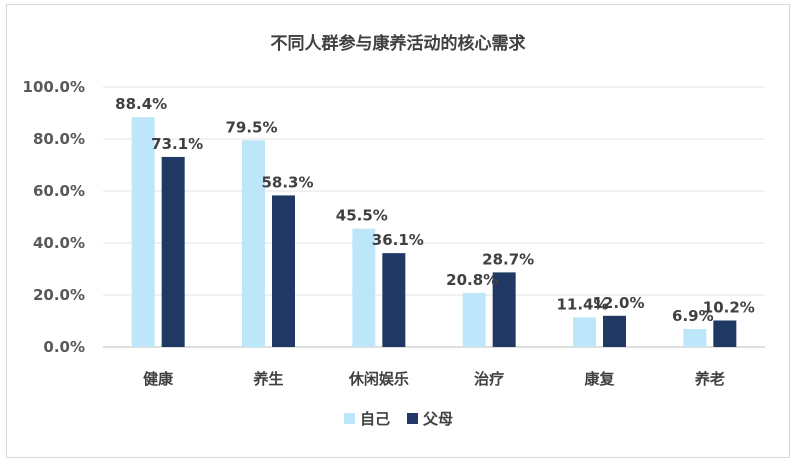 The width and height of the screenshot is (797, 465). What do you see at coordinates (267, 379) in the screenshot?
I see `x-tick-label: 养生` at bounding box center [267, 379].